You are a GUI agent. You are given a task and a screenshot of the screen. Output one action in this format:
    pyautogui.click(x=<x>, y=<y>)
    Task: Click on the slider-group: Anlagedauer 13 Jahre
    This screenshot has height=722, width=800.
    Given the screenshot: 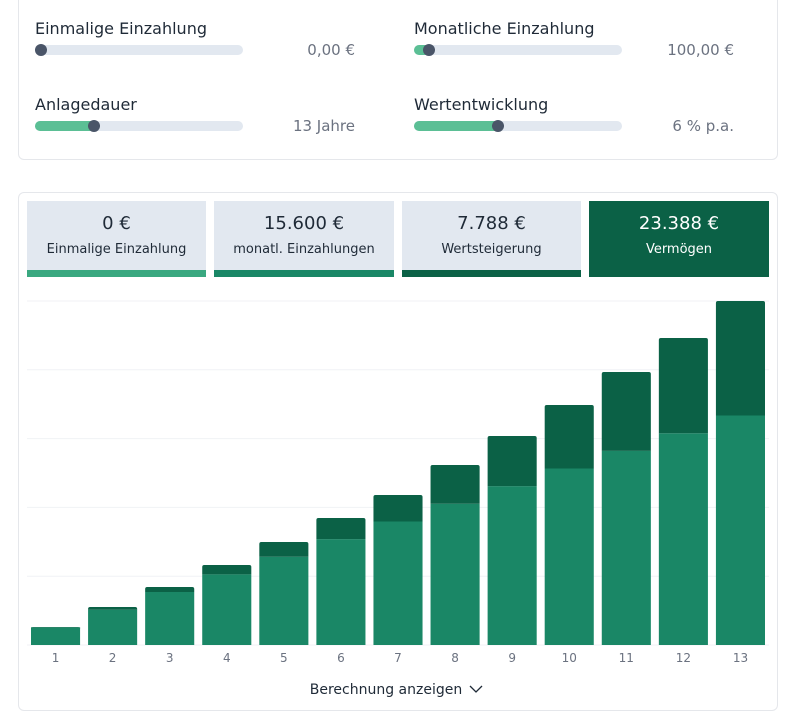 What is the action you would take?
    pyautogui.click(x=195, y=125)
    